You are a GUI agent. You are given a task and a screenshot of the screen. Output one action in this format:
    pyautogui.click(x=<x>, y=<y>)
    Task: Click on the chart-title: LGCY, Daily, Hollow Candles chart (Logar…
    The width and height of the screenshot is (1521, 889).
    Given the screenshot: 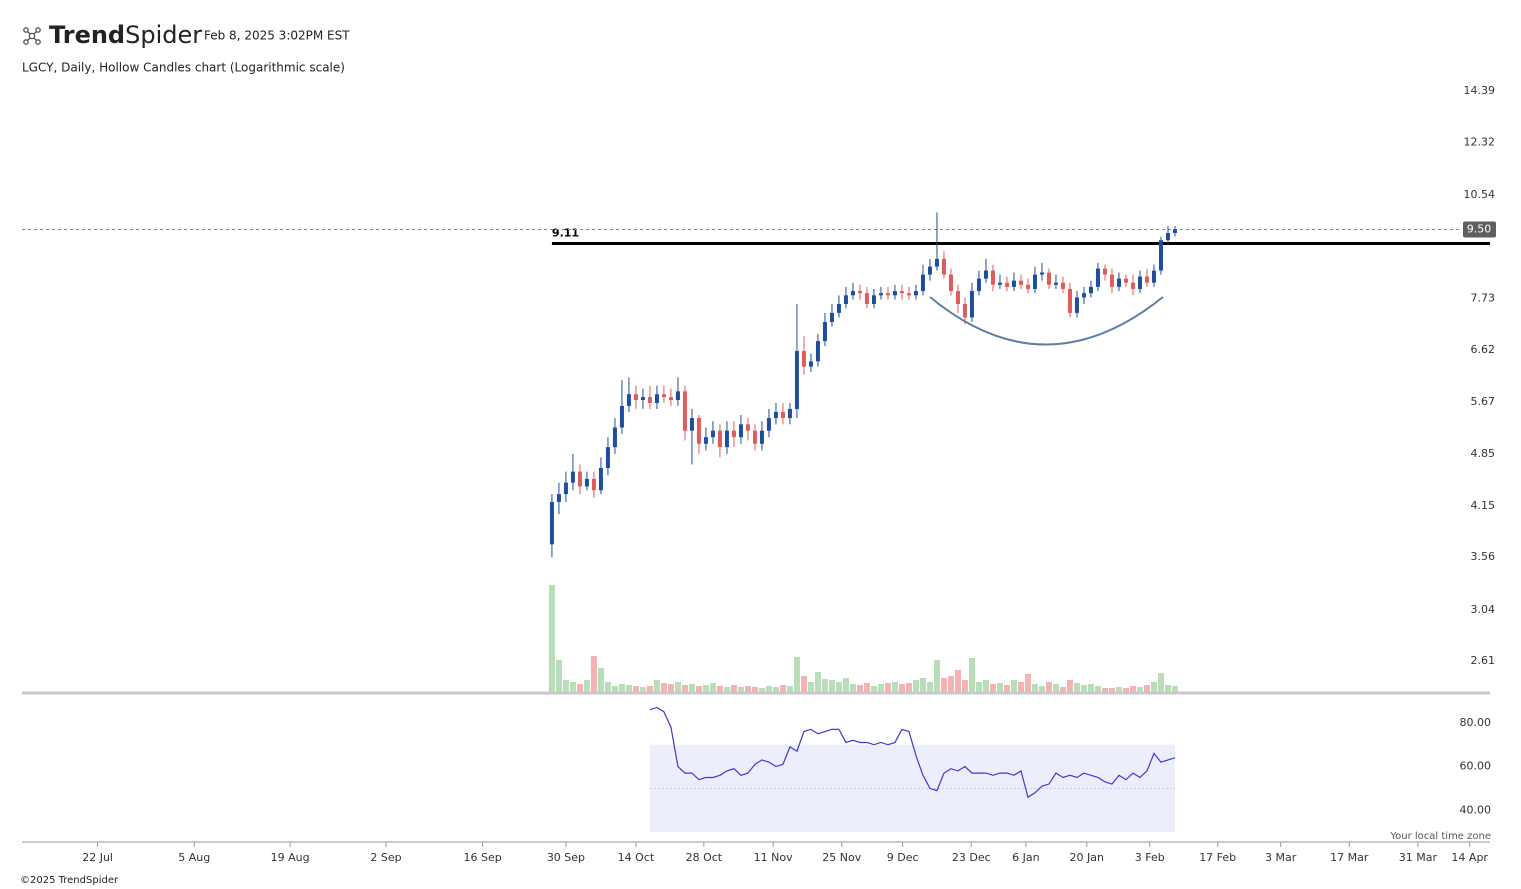 What is the action you would take?
    pyautogui.click(x=183, y=68)
    